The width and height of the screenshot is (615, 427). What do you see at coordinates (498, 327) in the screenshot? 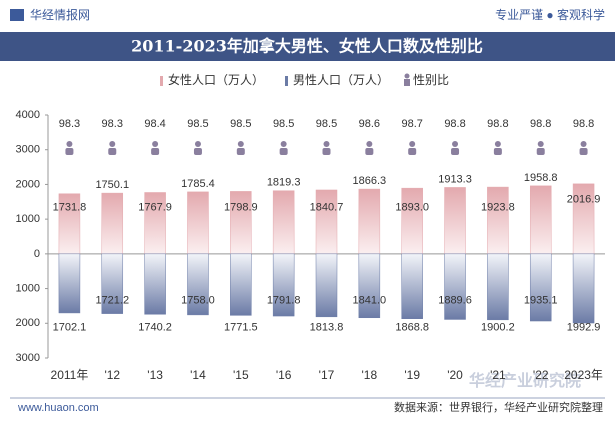
I see `value-label: 1900.2` at bounding box center [498, 327].